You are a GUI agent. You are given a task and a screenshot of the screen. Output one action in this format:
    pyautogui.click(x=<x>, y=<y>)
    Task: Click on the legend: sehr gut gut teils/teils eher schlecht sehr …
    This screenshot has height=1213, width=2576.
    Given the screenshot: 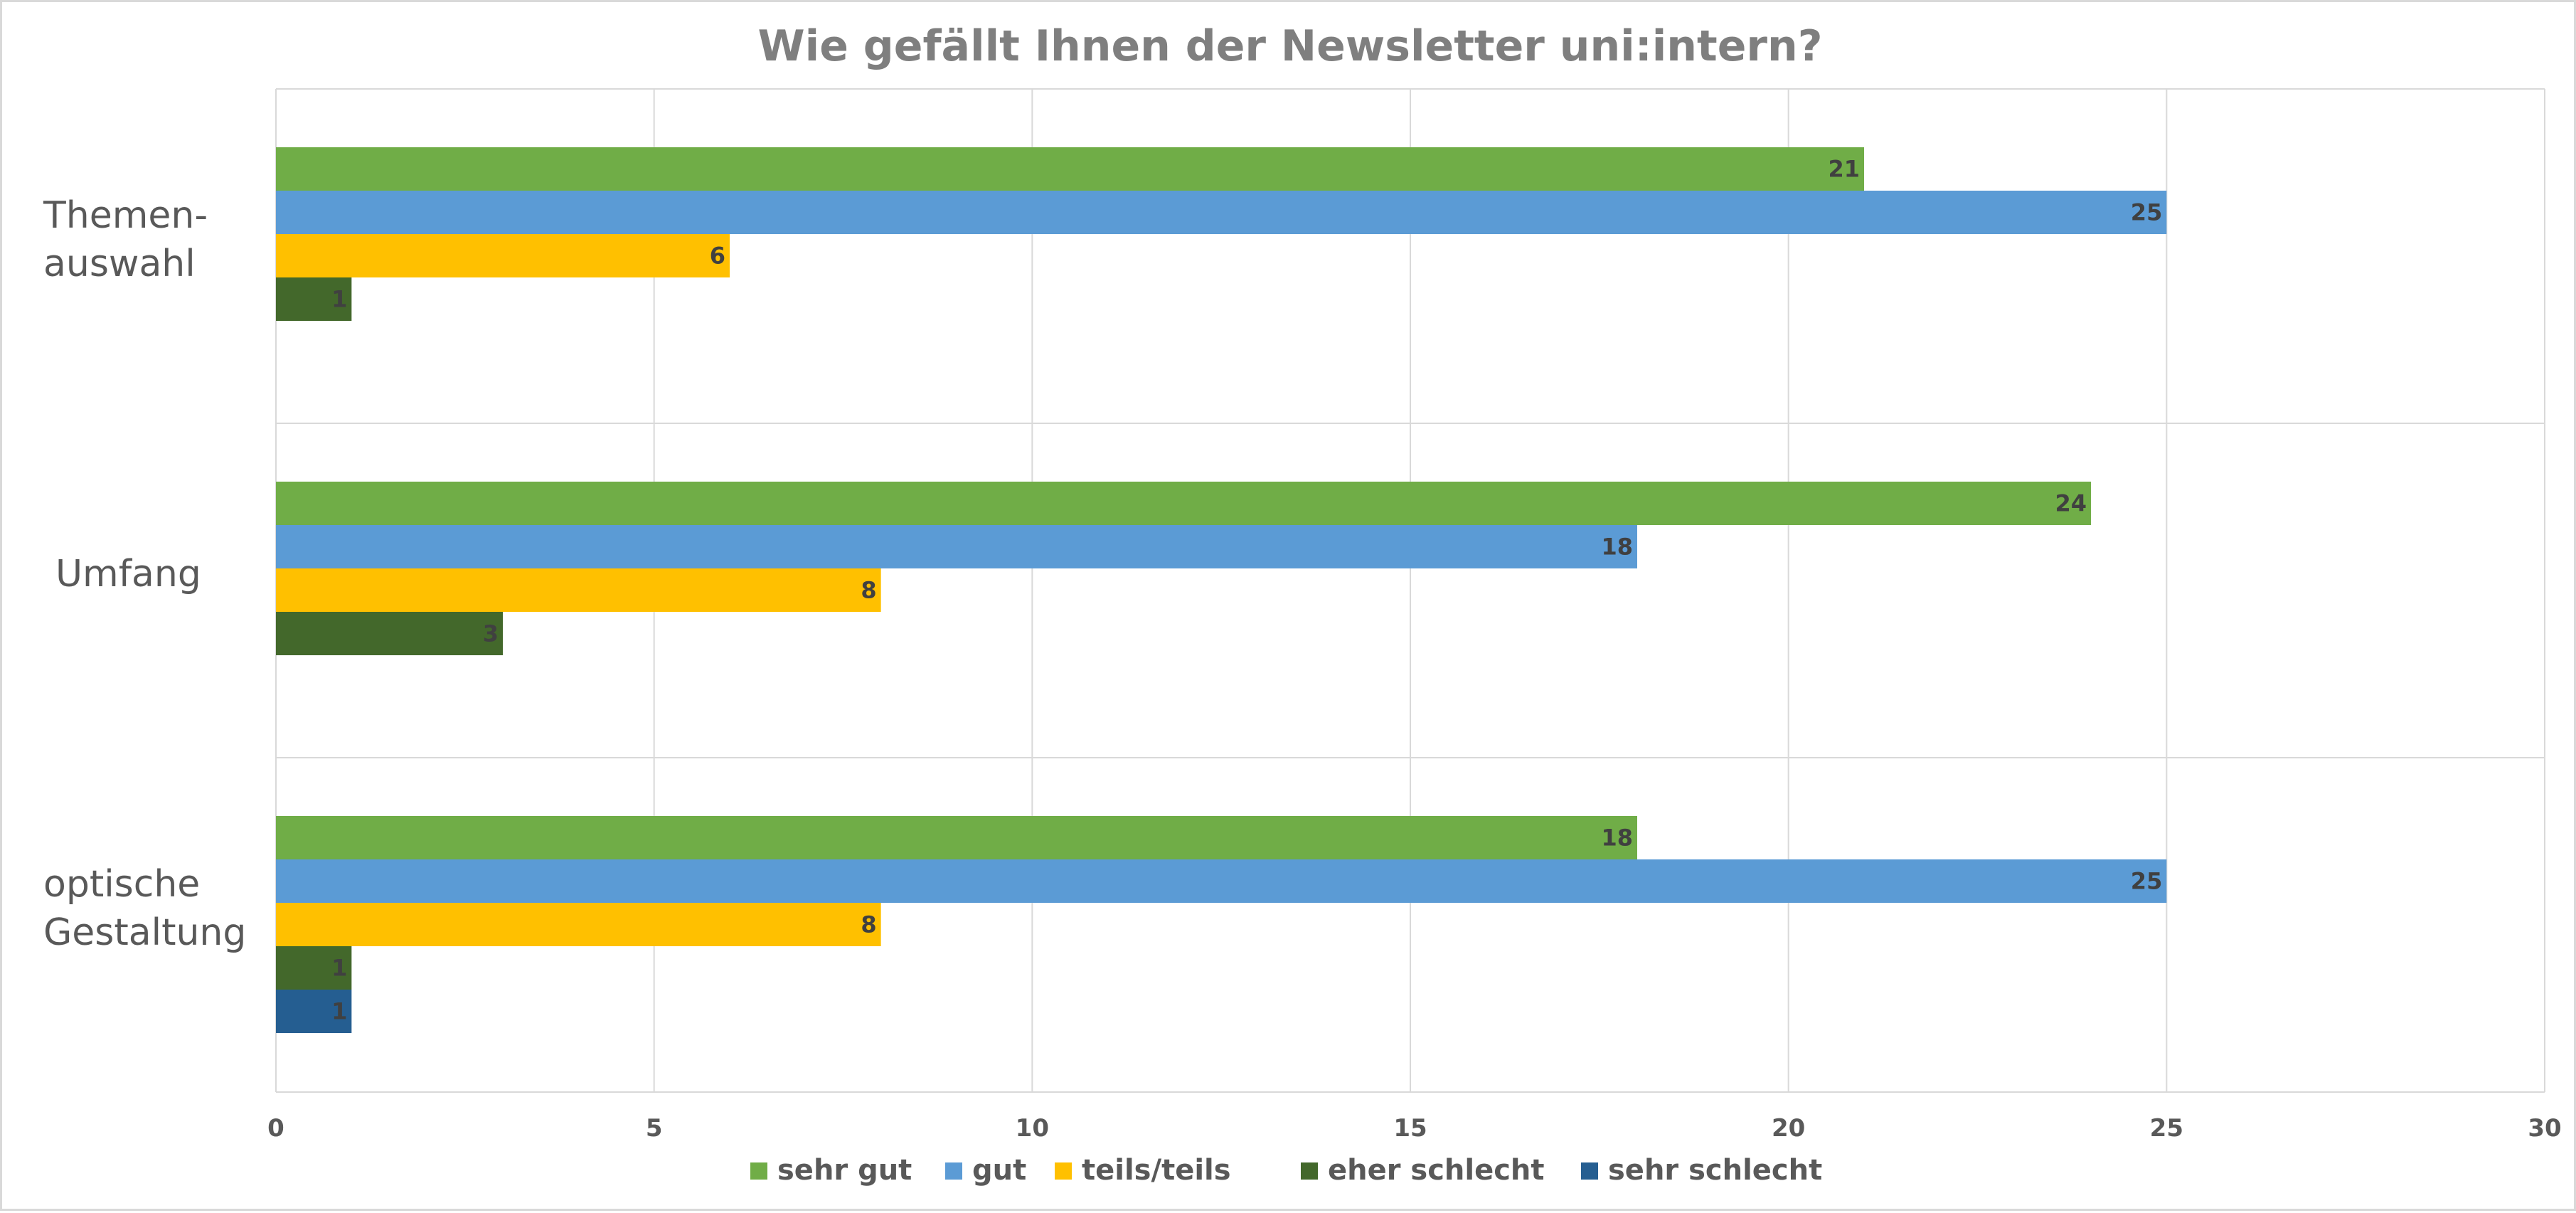 What is the action you would take?
    pyautogui.click(x=1286, y=1170)
    